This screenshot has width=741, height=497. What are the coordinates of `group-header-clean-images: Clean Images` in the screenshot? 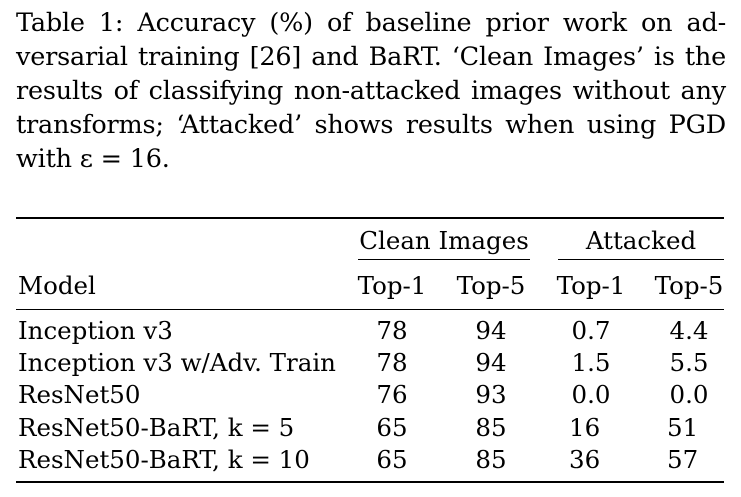 It's located at (444, 240).